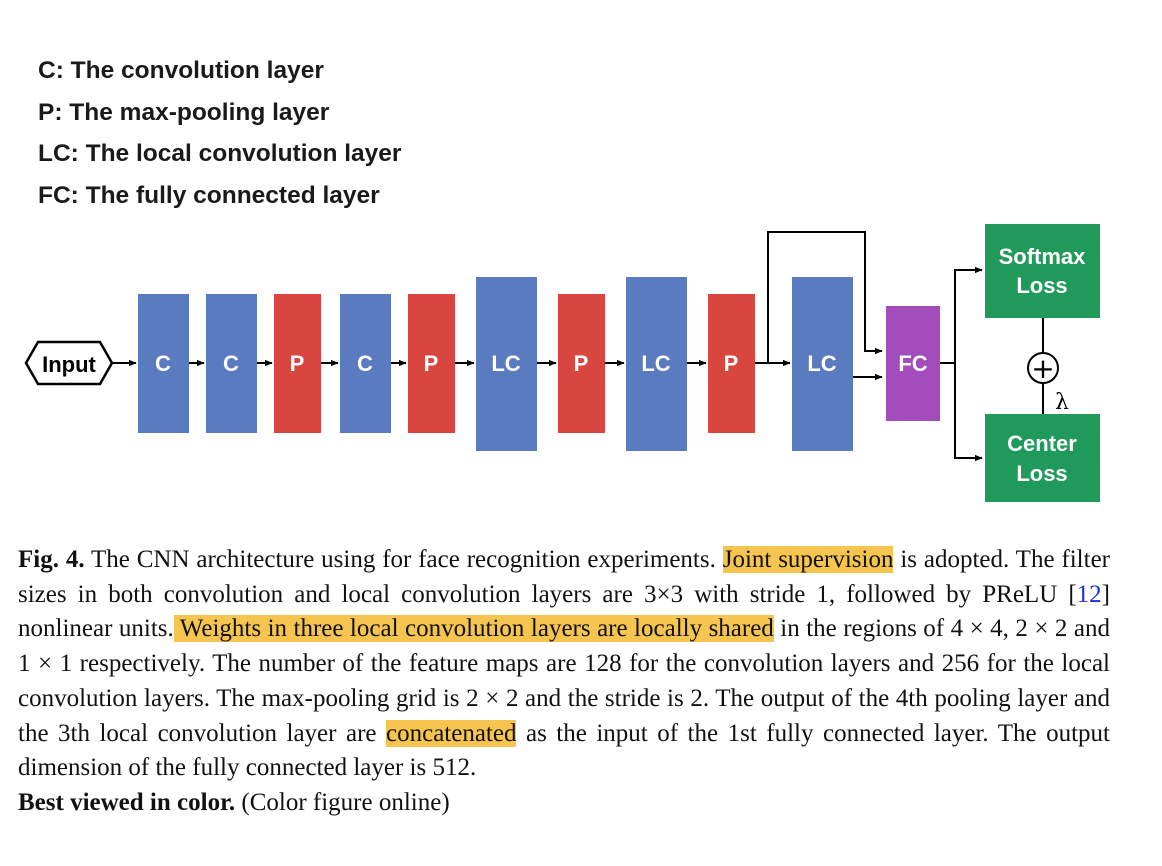  I want to click on skip-connection-arrow, so click(825, 297).